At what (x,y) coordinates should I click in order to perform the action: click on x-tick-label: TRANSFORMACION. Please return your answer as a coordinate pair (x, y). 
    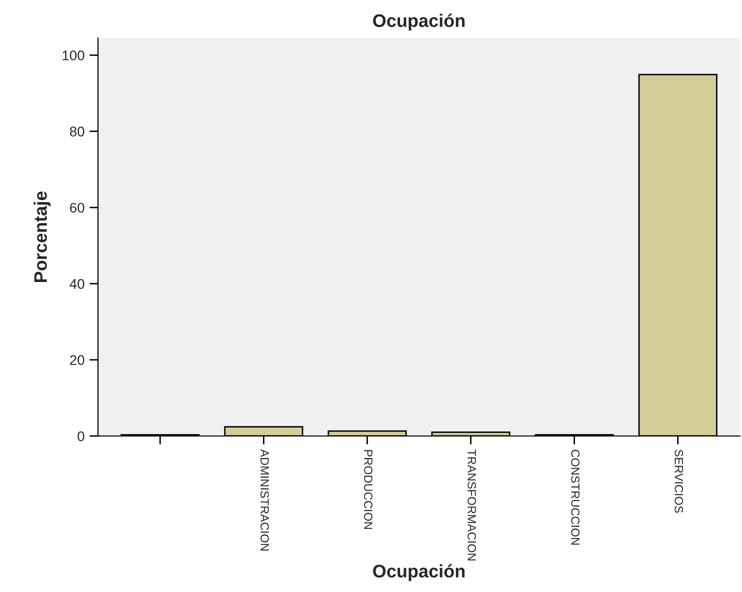
    Looking at the image, I should click on (472, 504).